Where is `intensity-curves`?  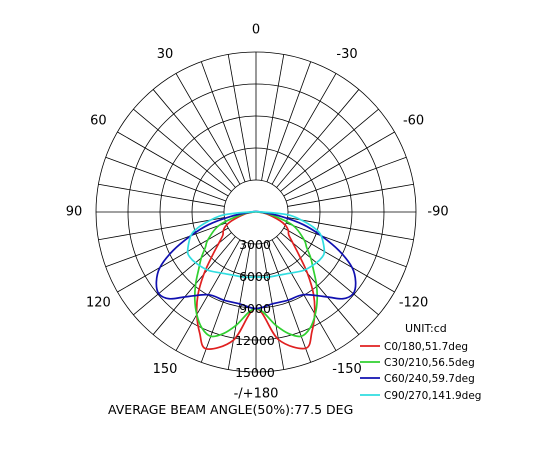
intensity-curves is located at coordinates (256, 280).